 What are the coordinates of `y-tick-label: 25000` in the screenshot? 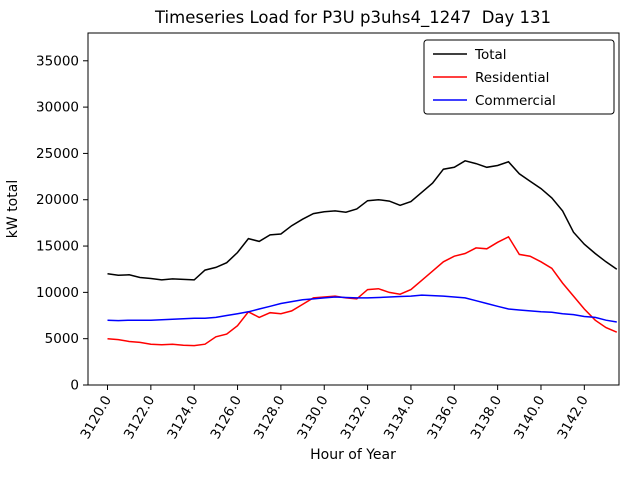 It's located at (57, 154).